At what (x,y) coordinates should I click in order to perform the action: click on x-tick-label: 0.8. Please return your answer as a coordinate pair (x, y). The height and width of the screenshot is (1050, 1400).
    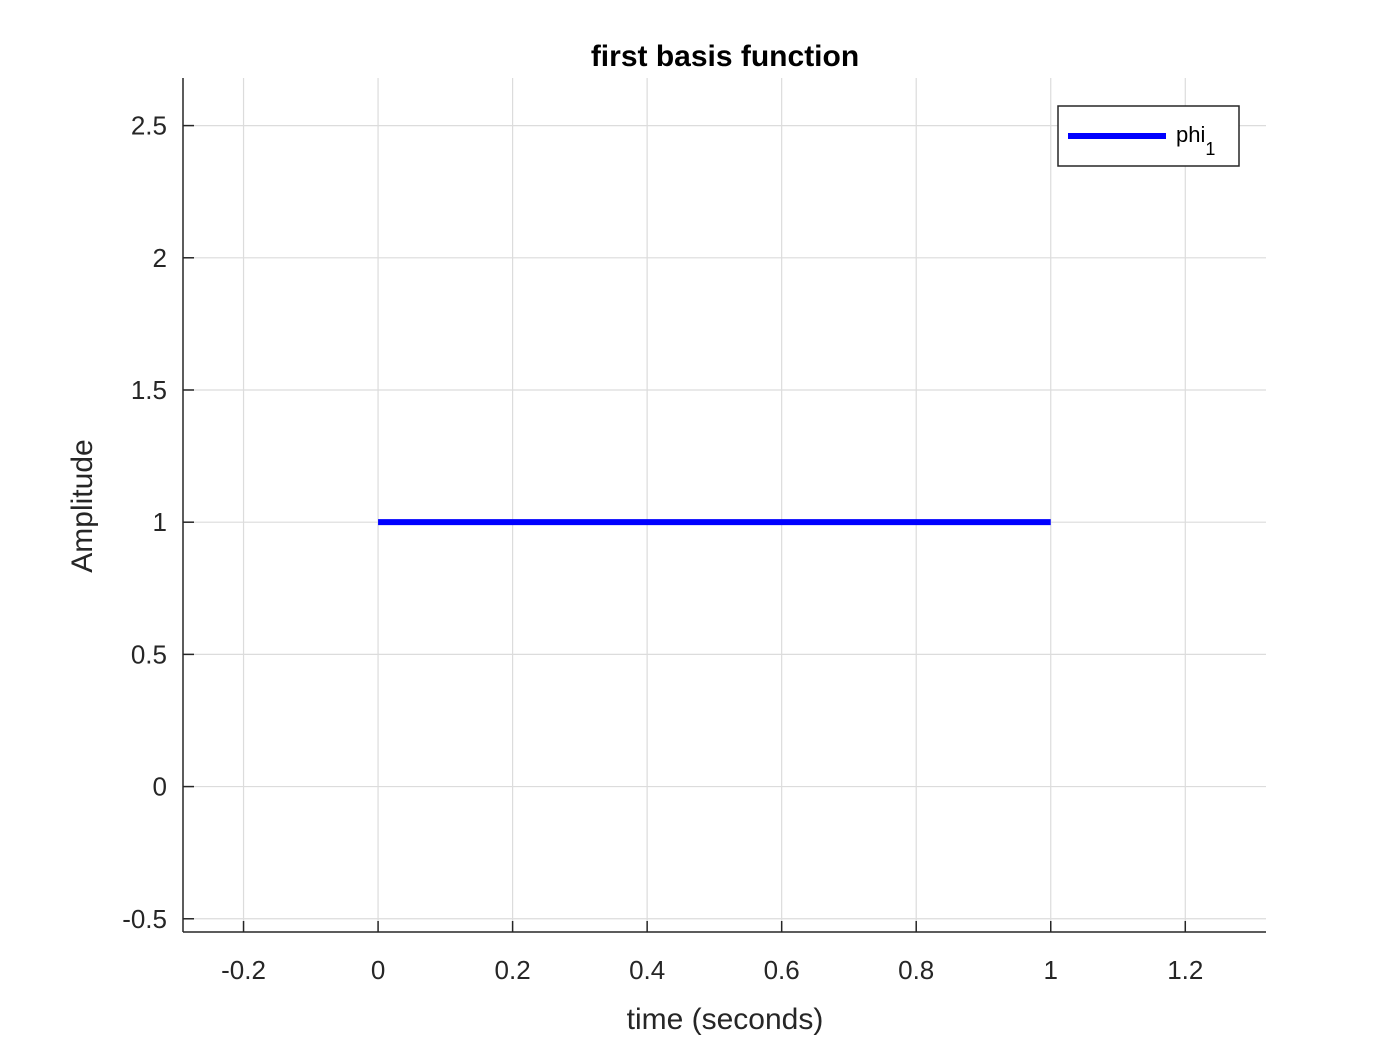
    Looking at the image, I should click on (916, 970).